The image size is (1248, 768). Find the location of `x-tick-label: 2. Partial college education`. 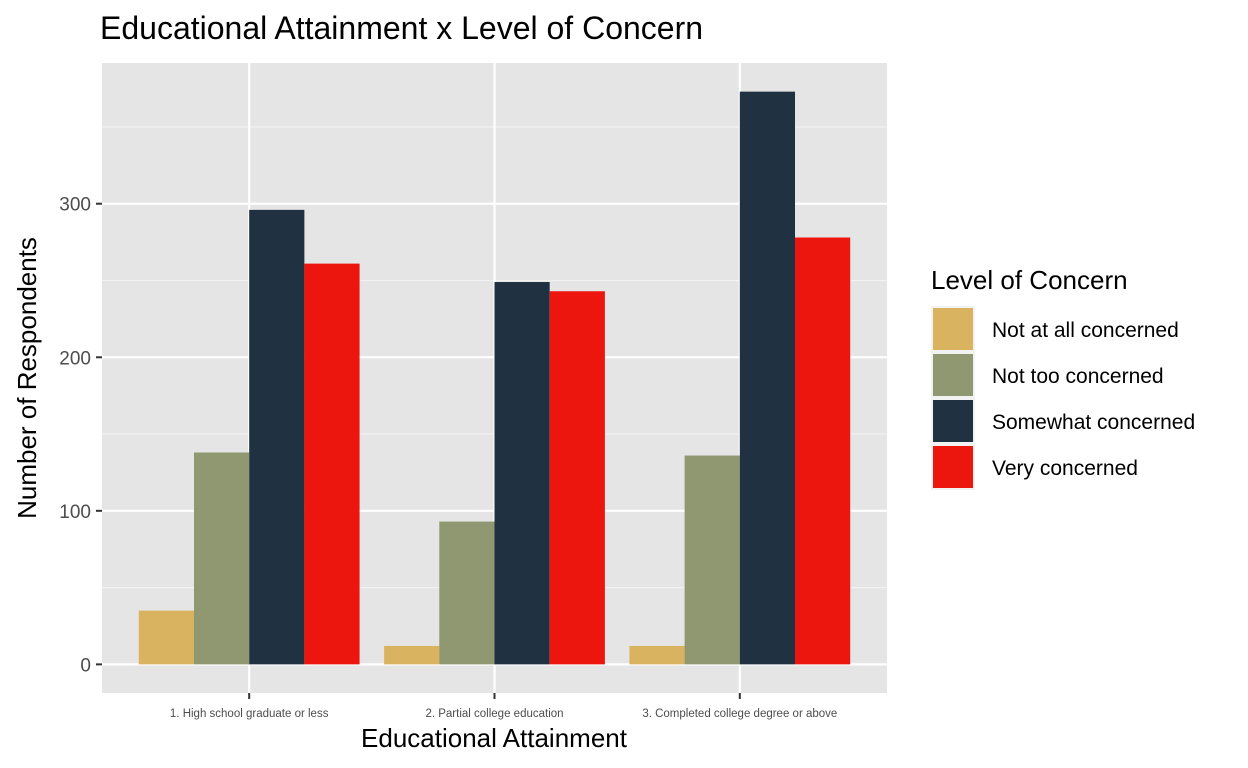

x-tick-label: 2. Partial college education is located at coordinates (494, 714).